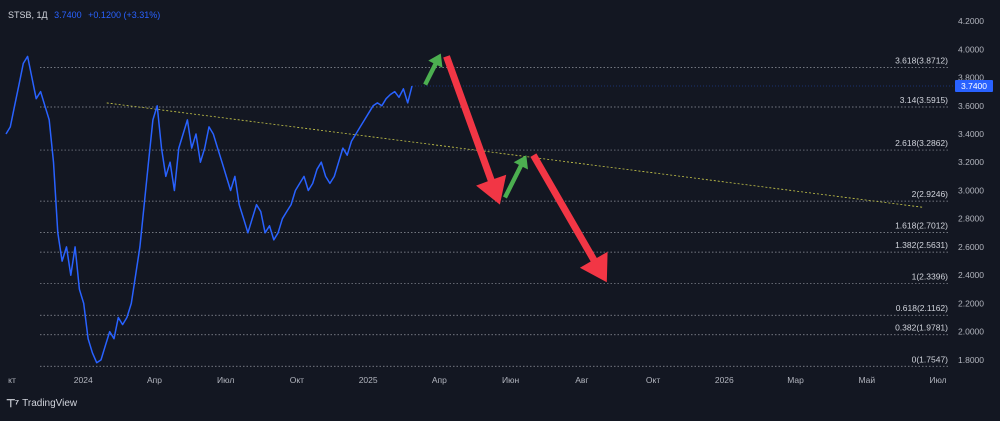  I want to click on y-tick-label: 3.6000, so click(971, 106).